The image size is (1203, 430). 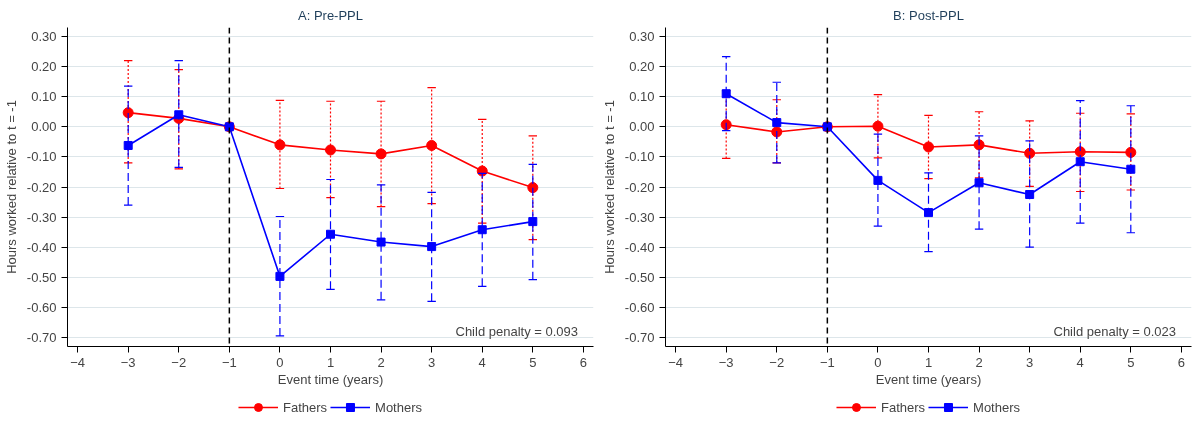 I want to click on chart-title: A: Pre-PPL, so click(x=330, y=15).